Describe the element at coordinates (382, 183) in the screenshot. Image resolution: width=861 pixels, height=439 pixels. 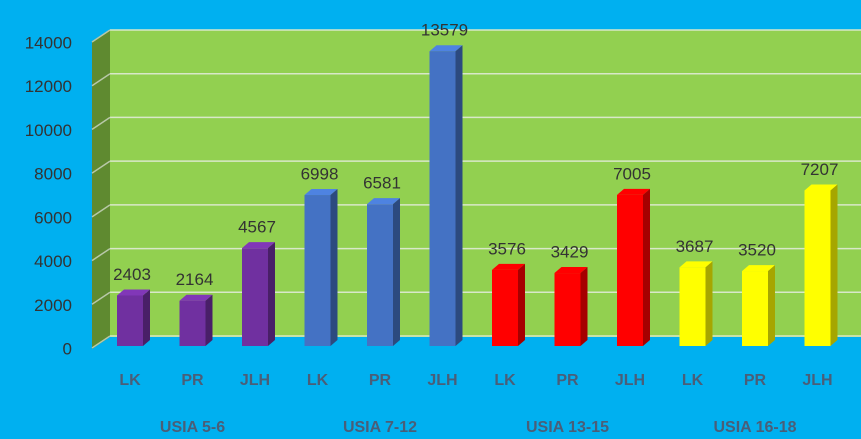
I see `data-label: 6581` at that location.